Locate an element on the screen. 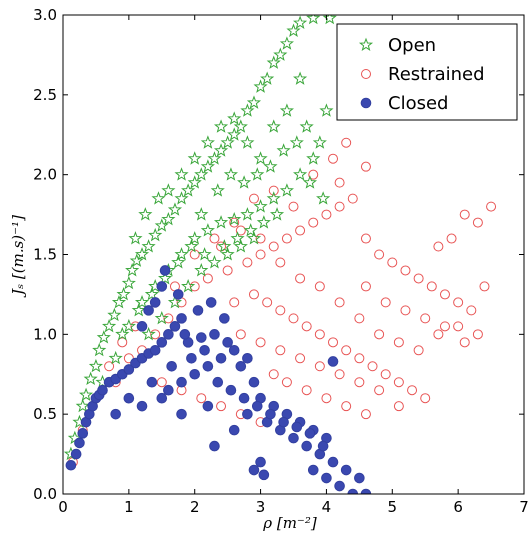 The height and width of the screenshot is (539, 531). y-tick-label: 1.0 is located at coordinates (45, 334).